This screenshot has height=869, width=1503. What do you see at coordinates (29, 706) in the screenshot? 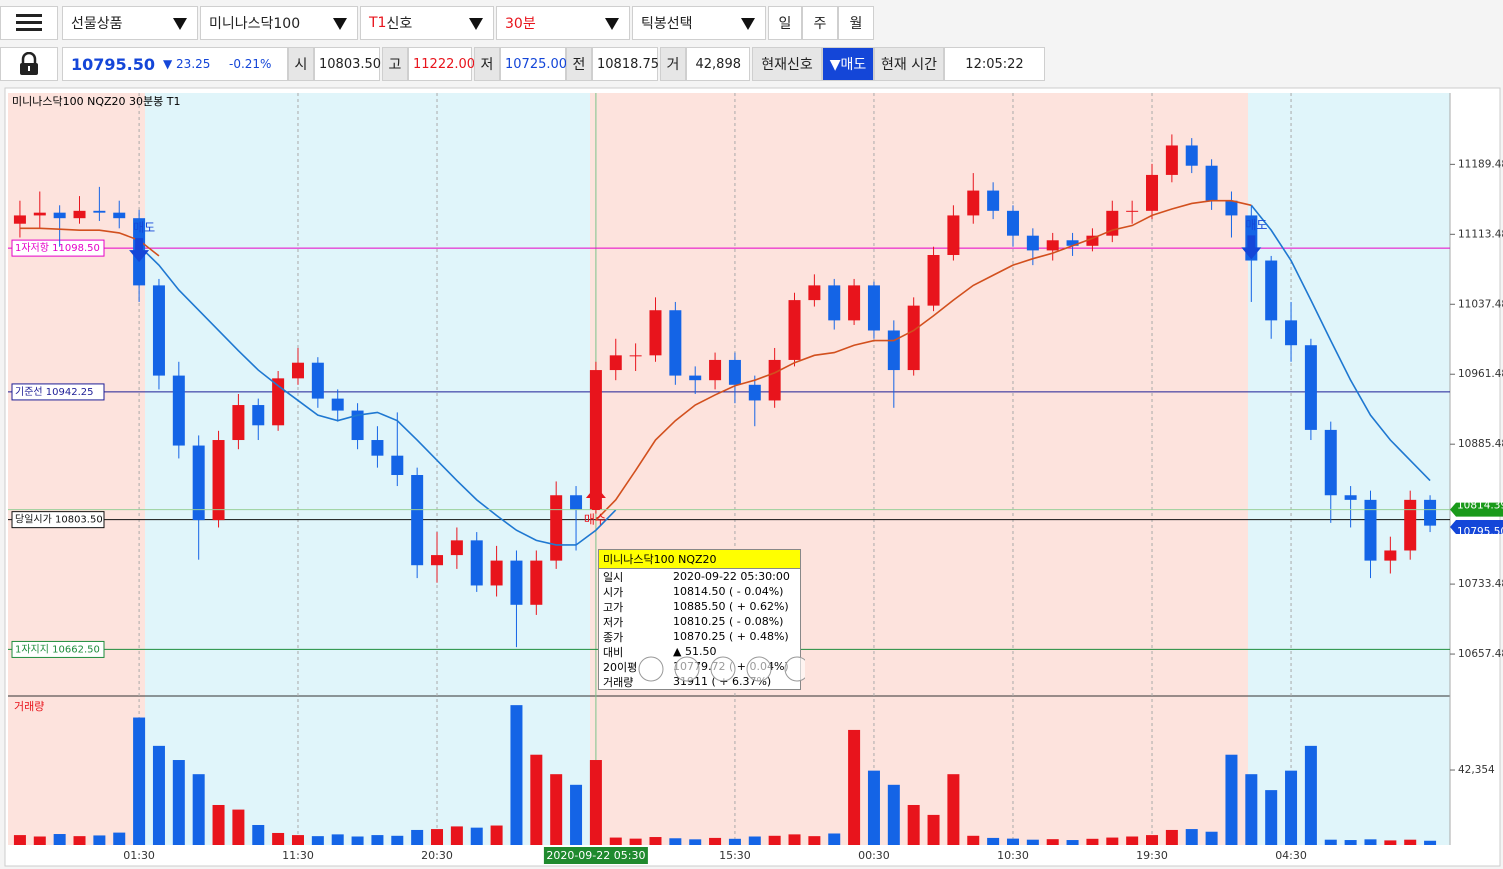
I see `volume-label: 거래량` at bounding box center [29, 706].